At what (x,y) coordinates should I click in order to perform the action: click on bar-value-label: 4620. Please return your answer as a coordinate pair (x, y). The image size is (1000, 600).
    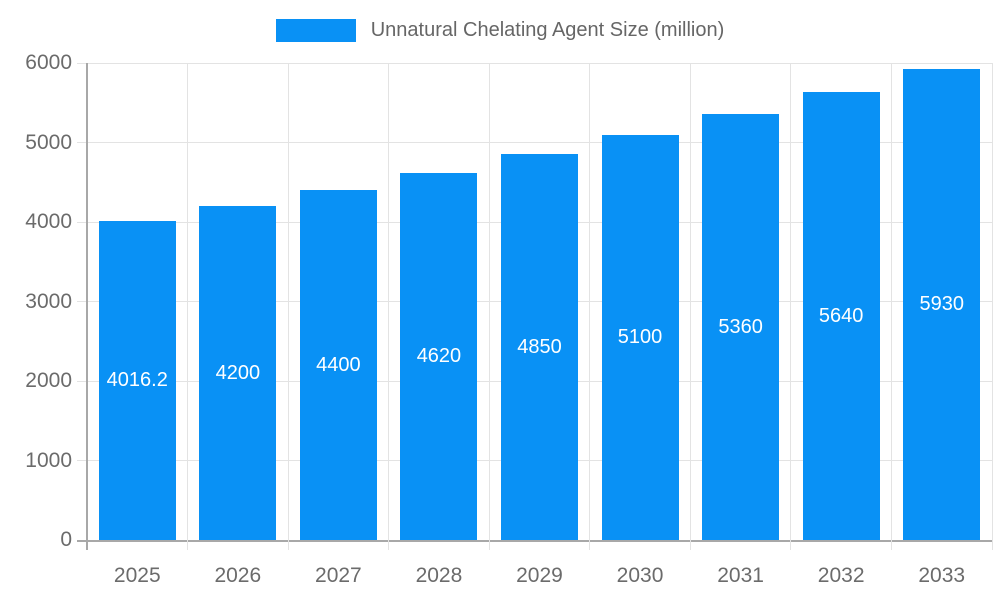
    Looking at the image, I should click on (439, 356).